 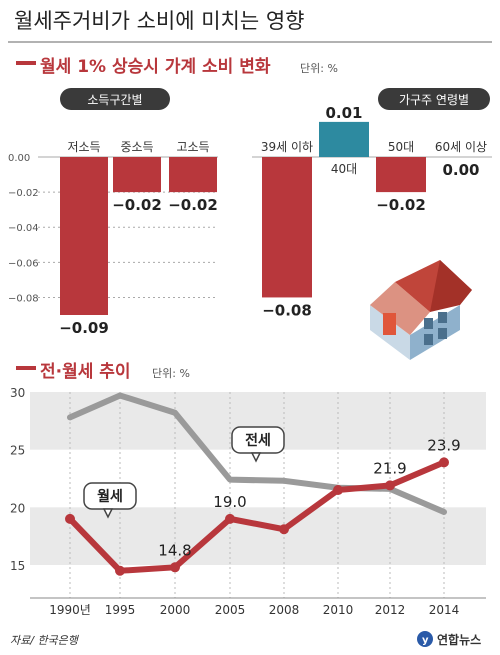 I want to click on section2-accent, so click(x=26, y=368).